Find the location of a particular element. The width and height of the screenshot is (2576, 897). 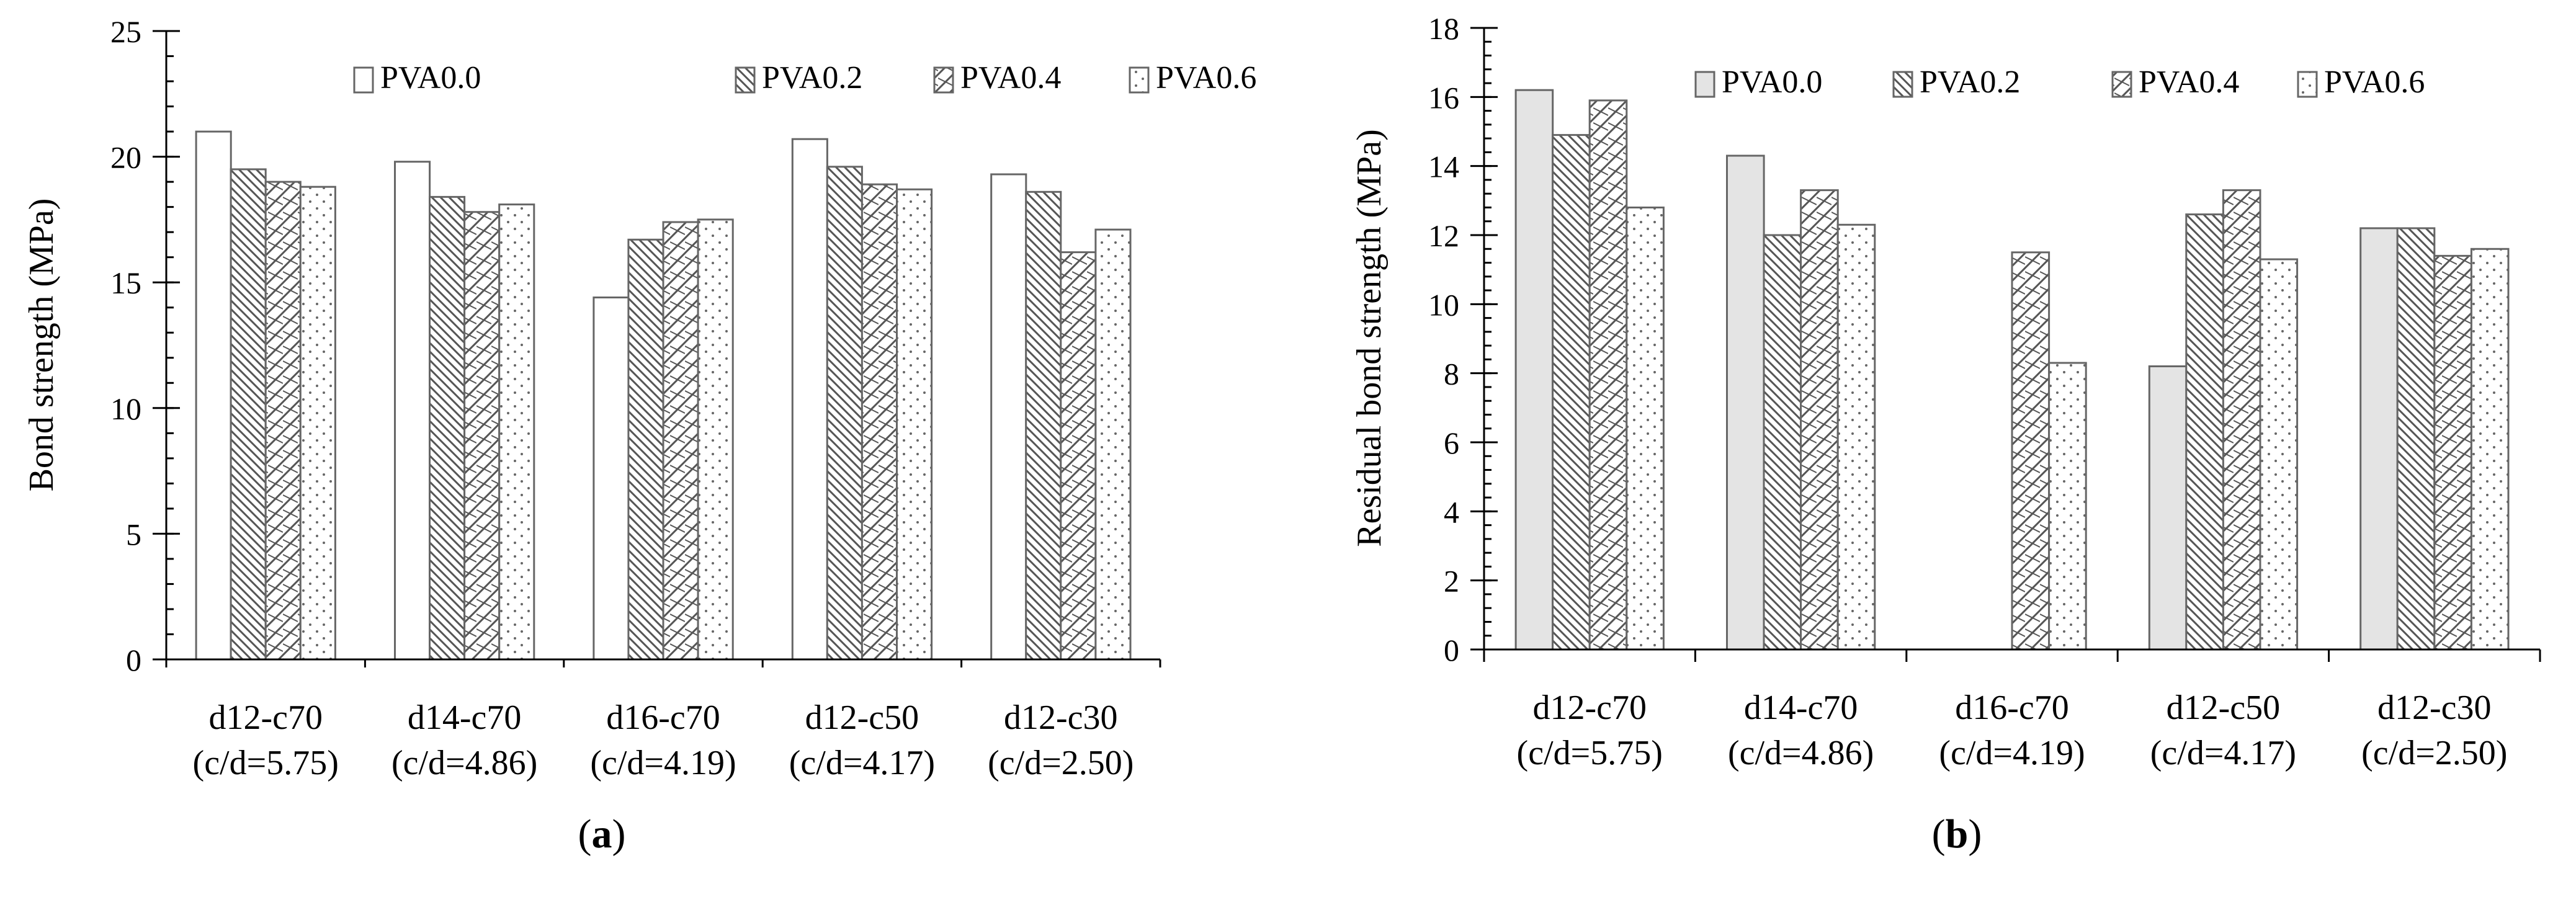

panel-label-letter: b is located at coordinates (1957, 834).